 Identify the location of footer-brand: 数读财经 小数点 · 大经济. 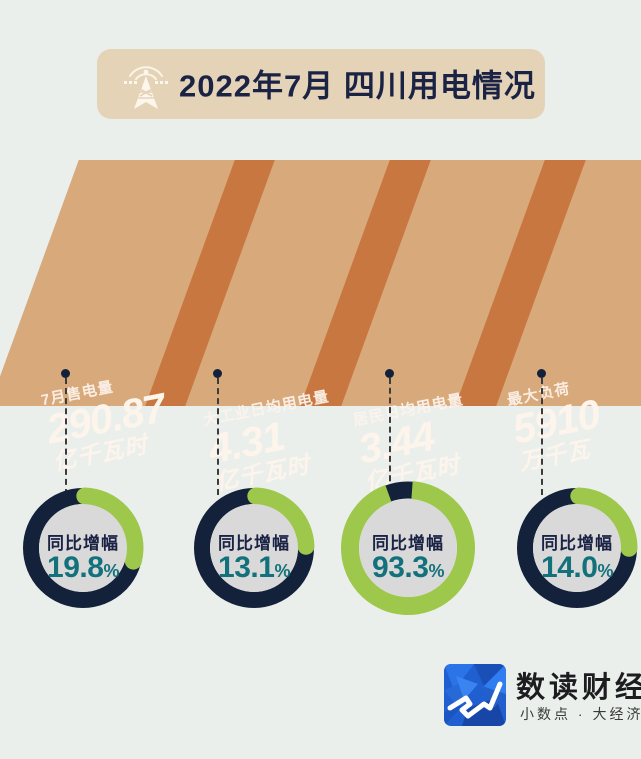
(542, 697).